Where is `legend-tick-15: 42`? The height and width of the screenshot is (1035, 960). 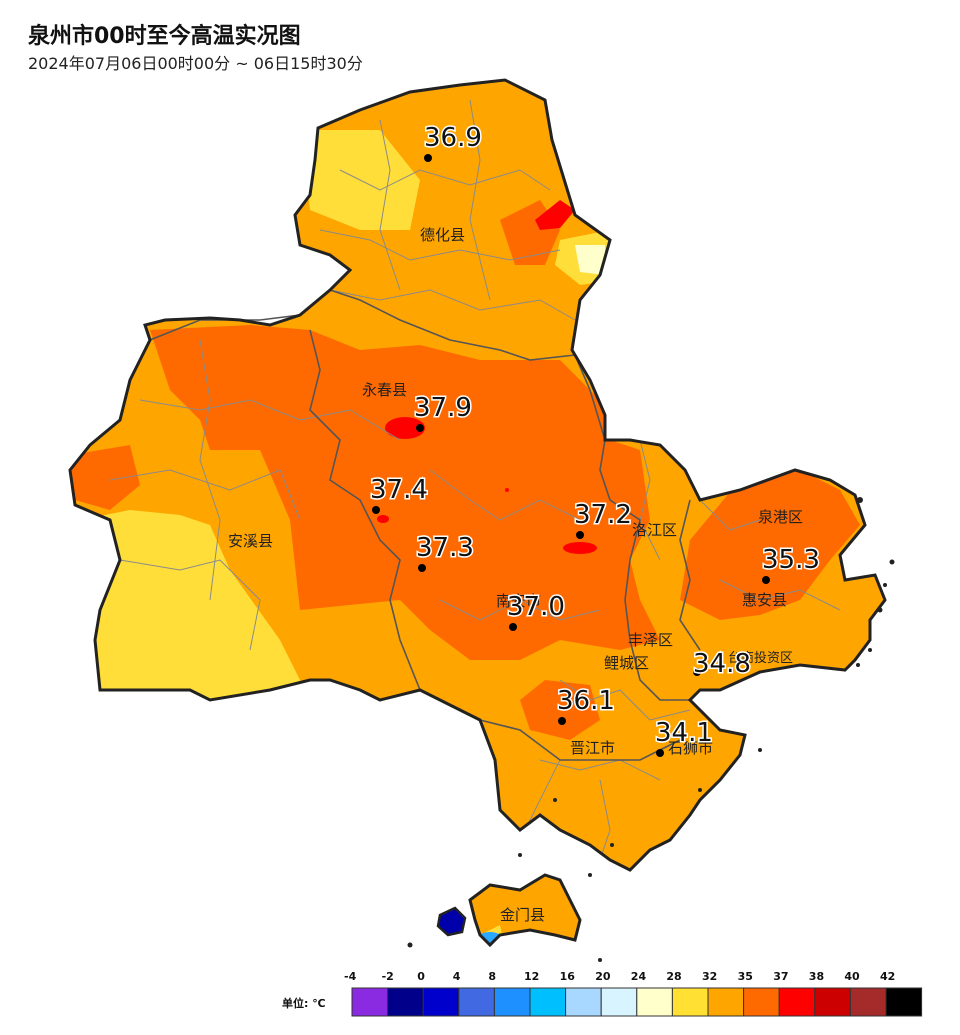
legend-tick-15: 42 is located at coordinates (887, 976).